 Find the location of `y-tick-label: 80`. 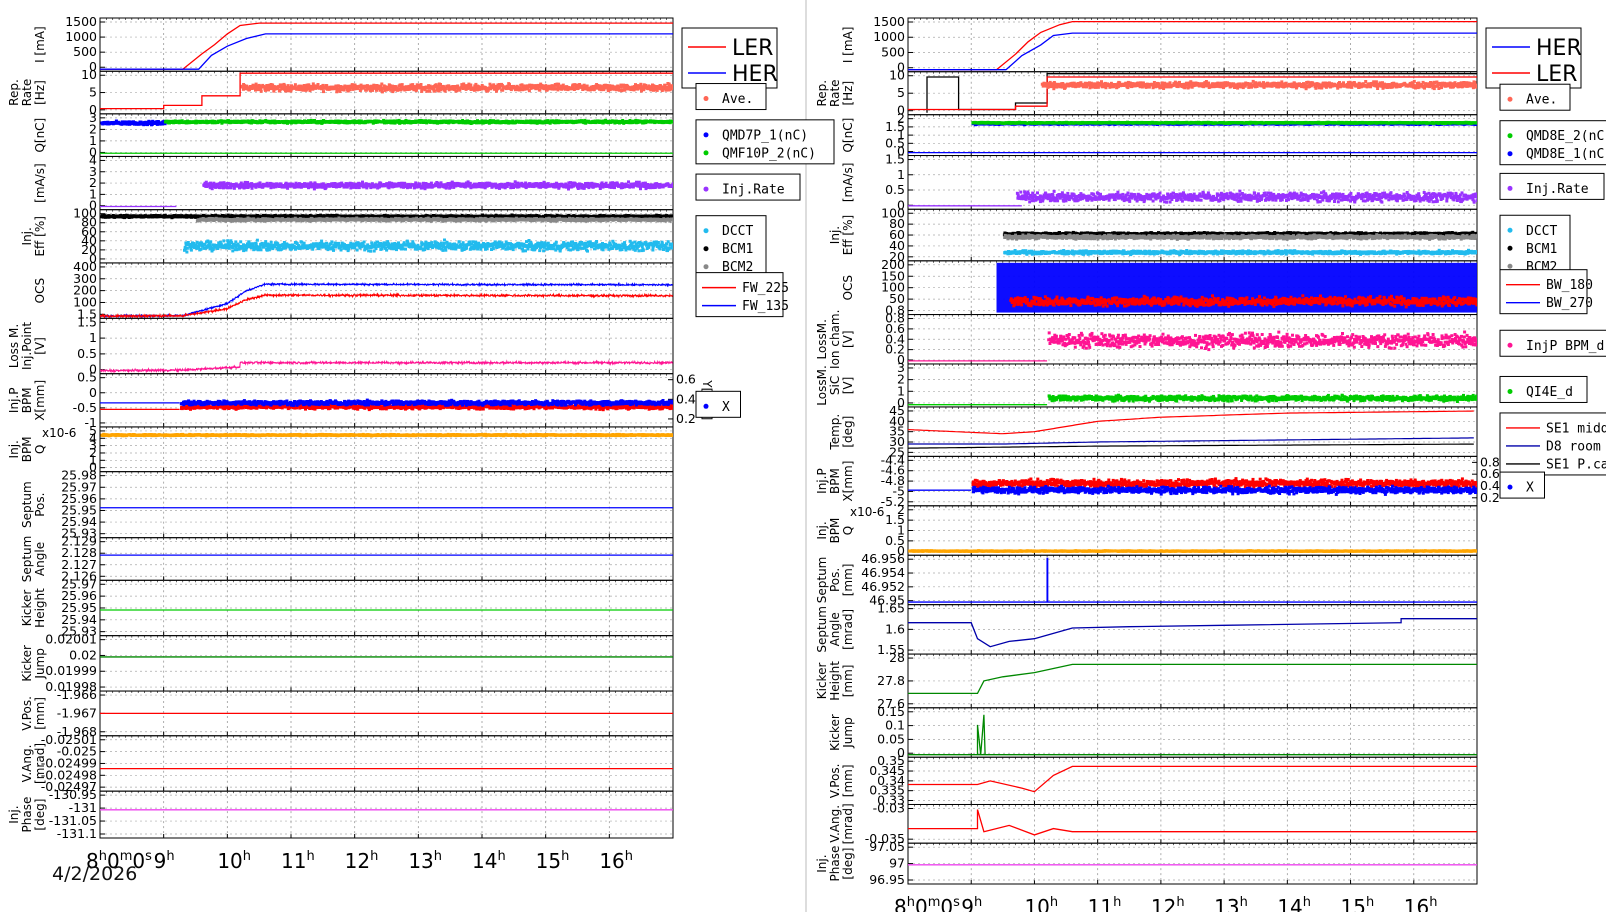

y-tick-label: 80 is located at coordinates (89, 222).